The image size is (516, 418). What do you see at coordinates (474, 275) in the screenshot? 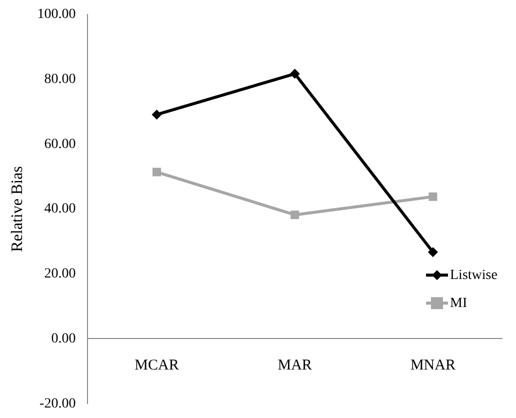
I see `legend-label: Listwise` at bounding box center [474, 275].